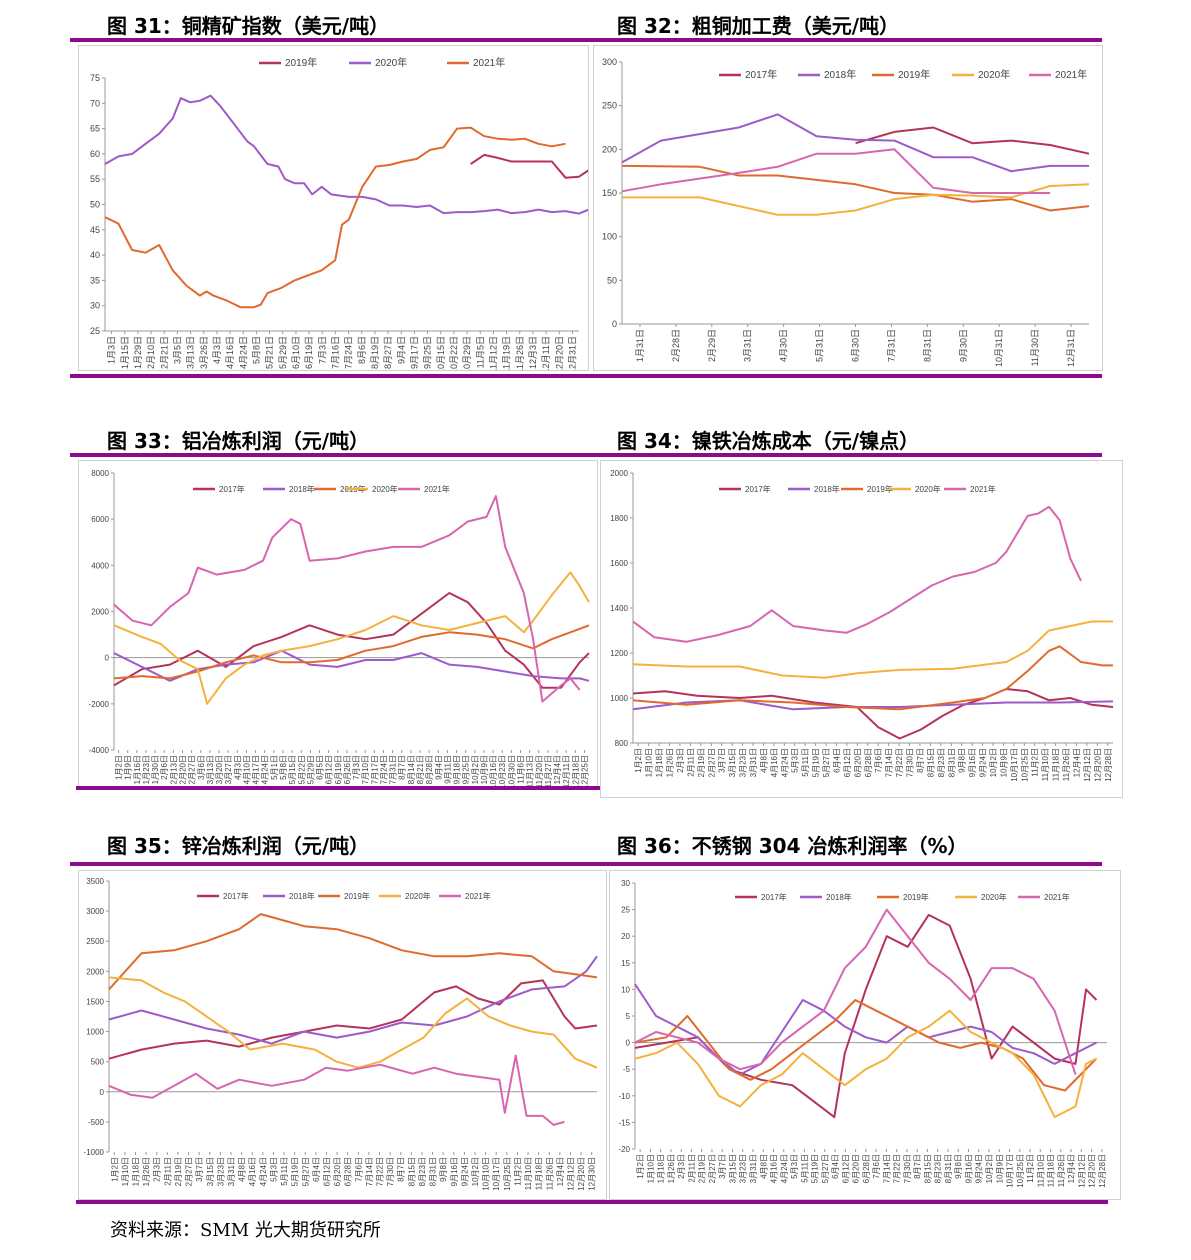 The height and width of the screenshot is (1260, 1191). Describe the element at coordinates (95, 280) in the screenshot. I see `y-tick-label: 35` at that location.